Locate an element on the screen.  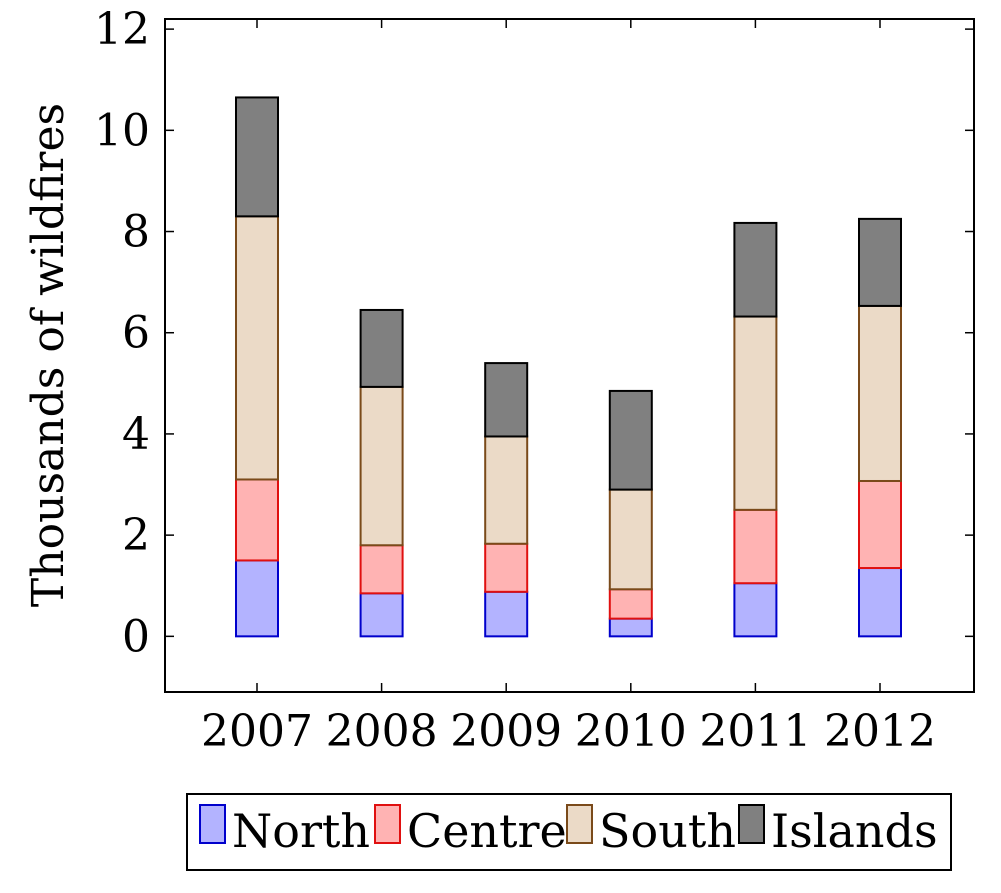
legend-label-north: North is located at coordinates (301, 831).